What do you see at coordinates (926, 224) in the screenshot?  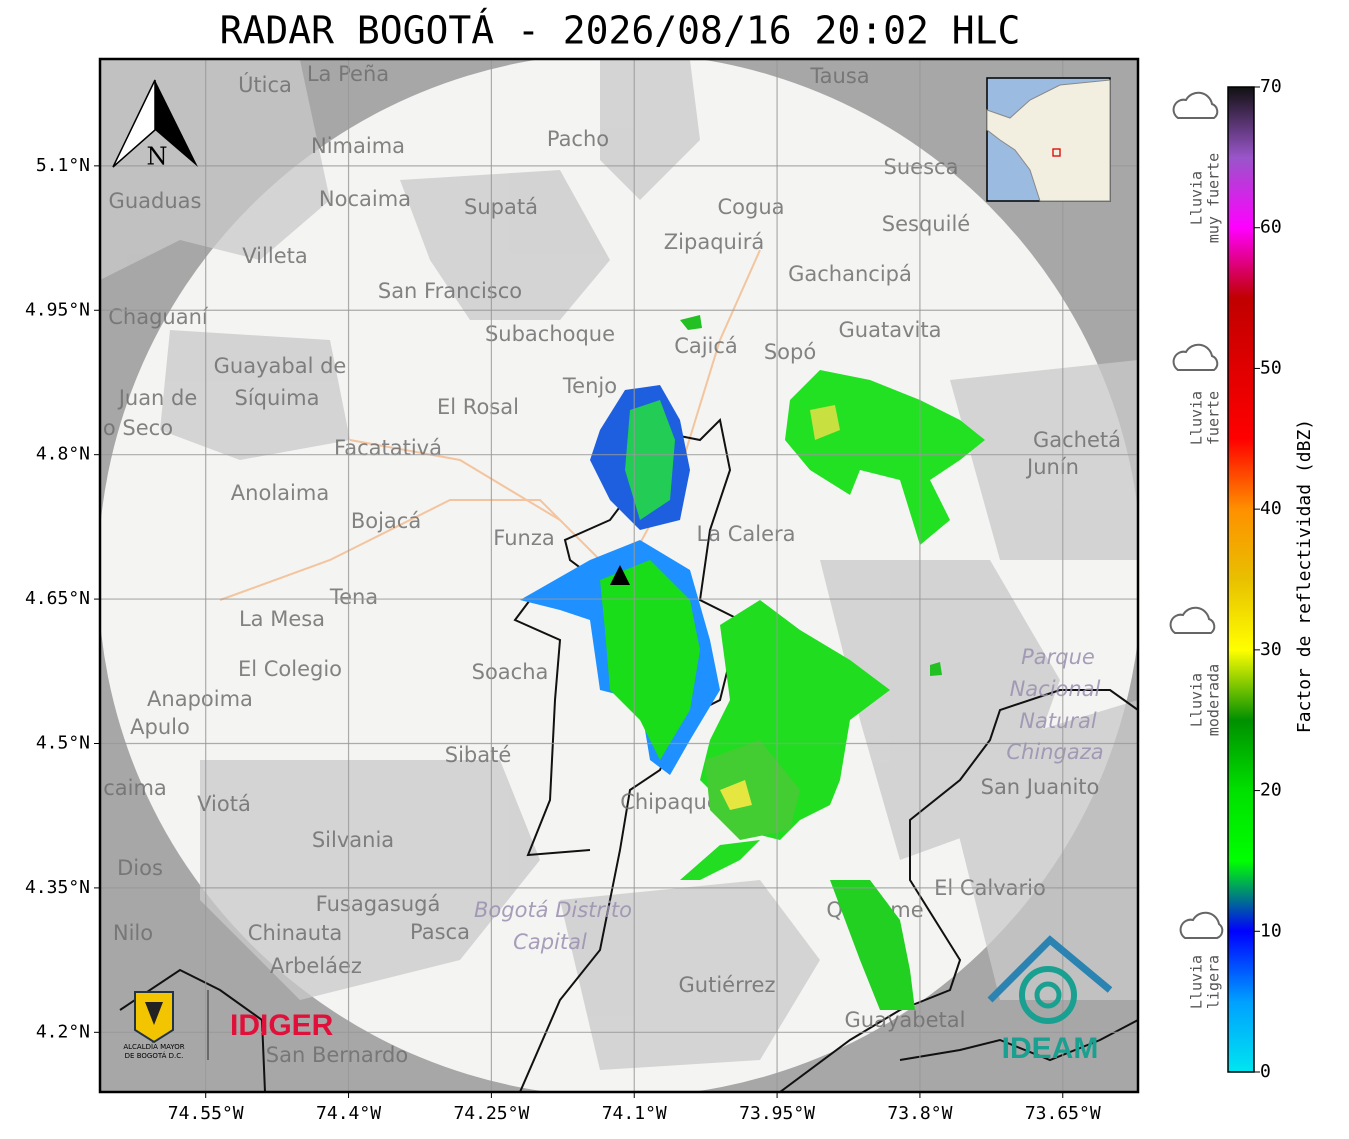 I see `place-label: Sesquilé` at bounding box center [926, 224].